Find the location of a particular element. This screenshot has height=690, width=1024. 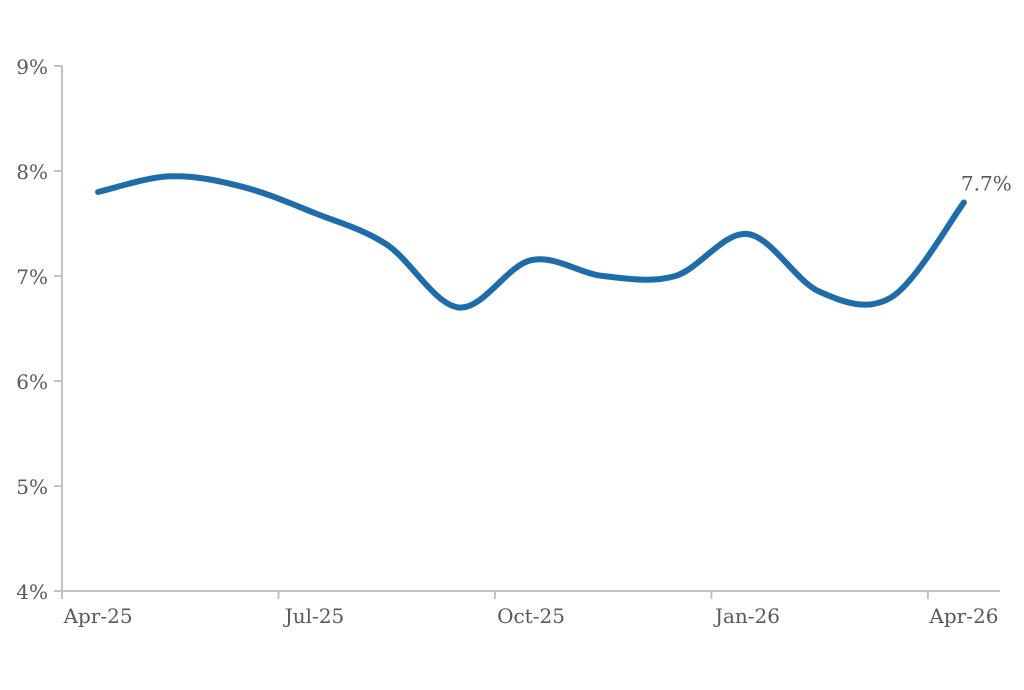

y-tick-label: 4% is located at coordinates (32, 592).